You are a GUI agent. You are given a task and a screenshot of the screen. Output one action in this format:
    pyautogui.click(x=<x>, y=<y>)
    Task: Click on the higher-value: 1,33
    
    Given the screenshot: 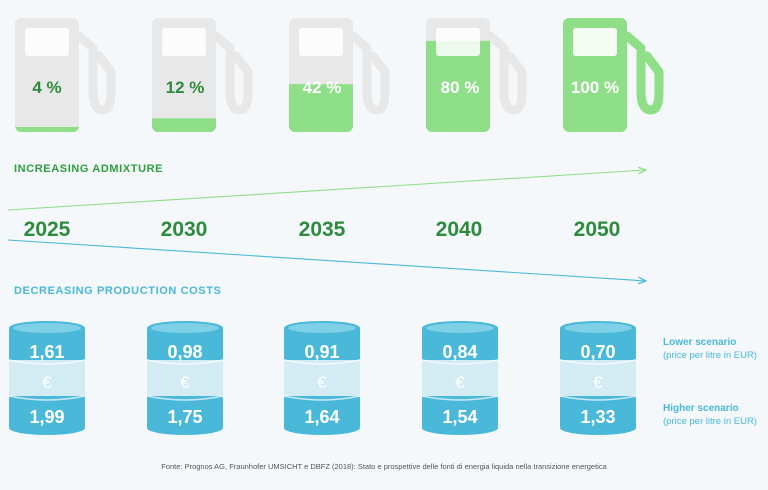 What is the action you would take?
    pyautogui.click(x=598, y=417)
    